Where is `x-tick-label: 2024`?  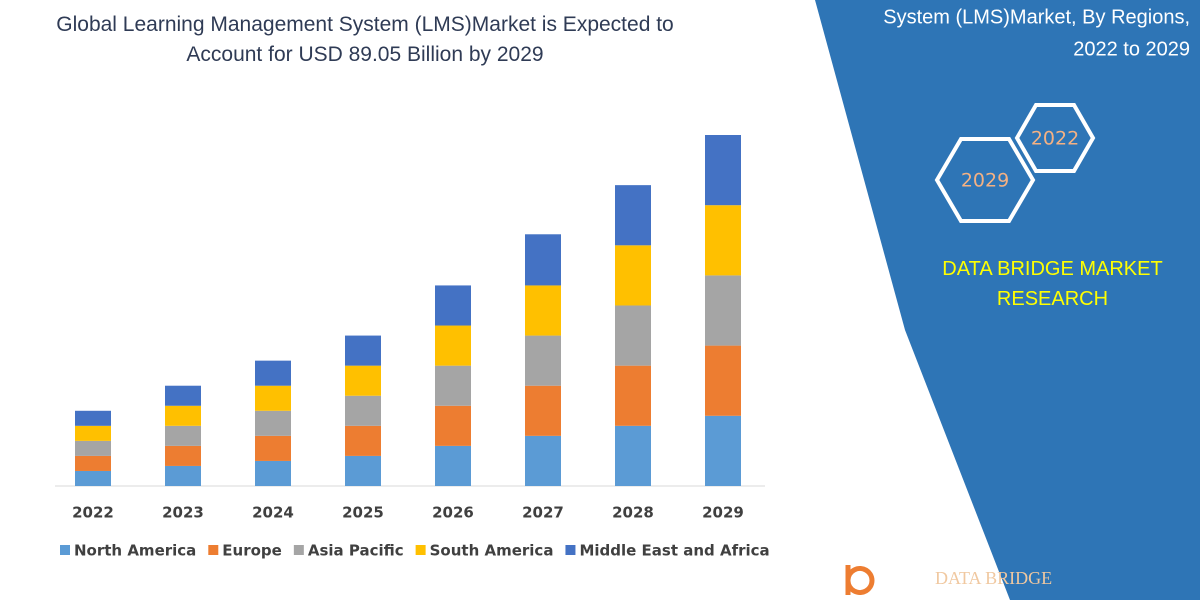 x-tick-label: 2024 is located at coordinates (273, 513).